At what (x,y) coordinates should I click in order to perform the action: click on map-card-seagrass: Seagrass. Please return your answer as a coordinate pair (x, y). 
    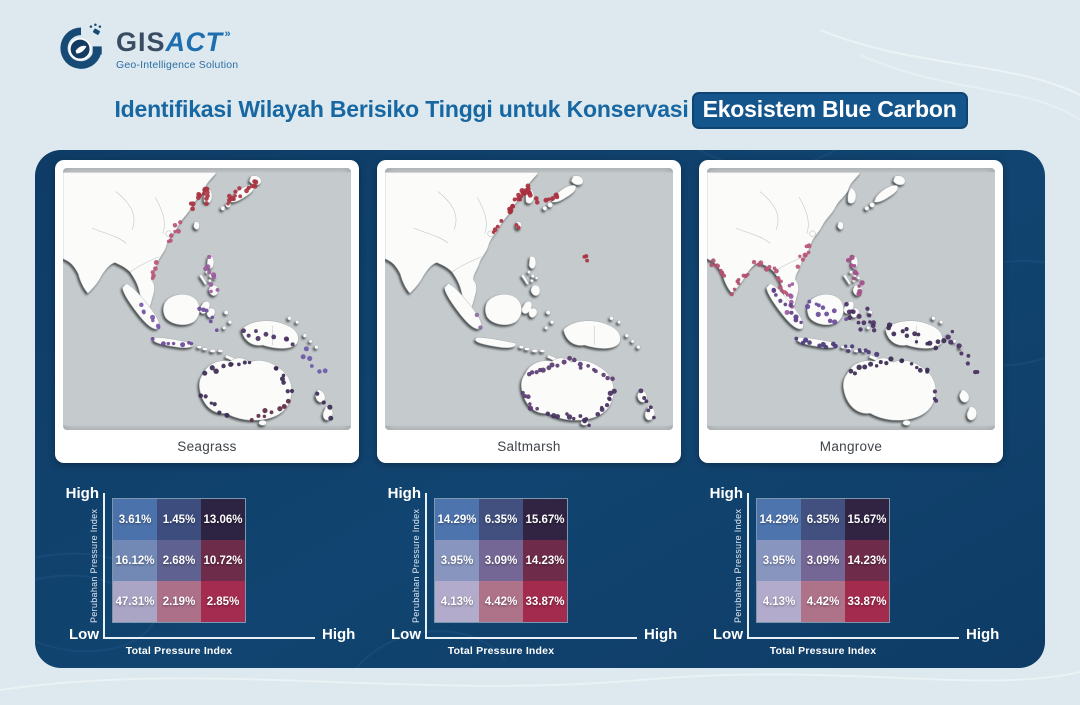
    Looking at the image, I should click on (207, 311).